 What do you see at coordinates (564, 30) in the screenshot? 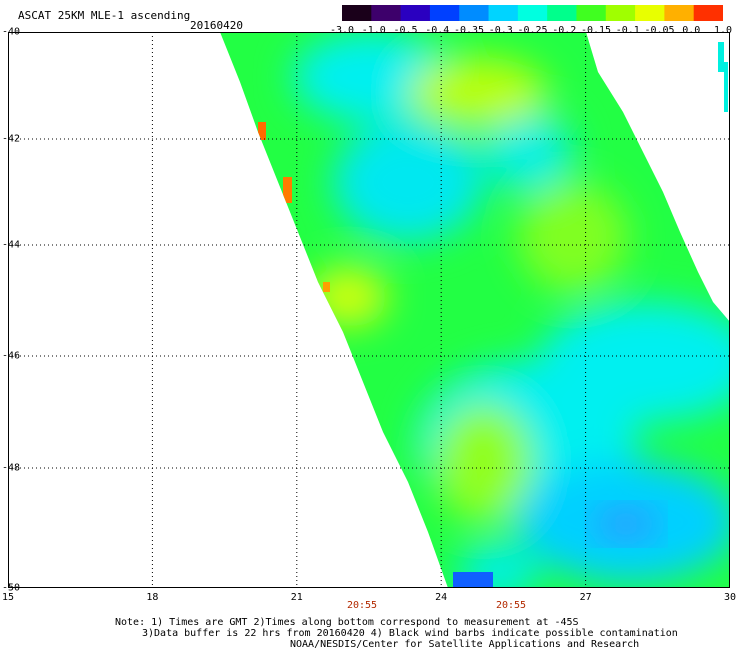
I see `color-scale-label: -0.2` at bounding box center [564, 30].